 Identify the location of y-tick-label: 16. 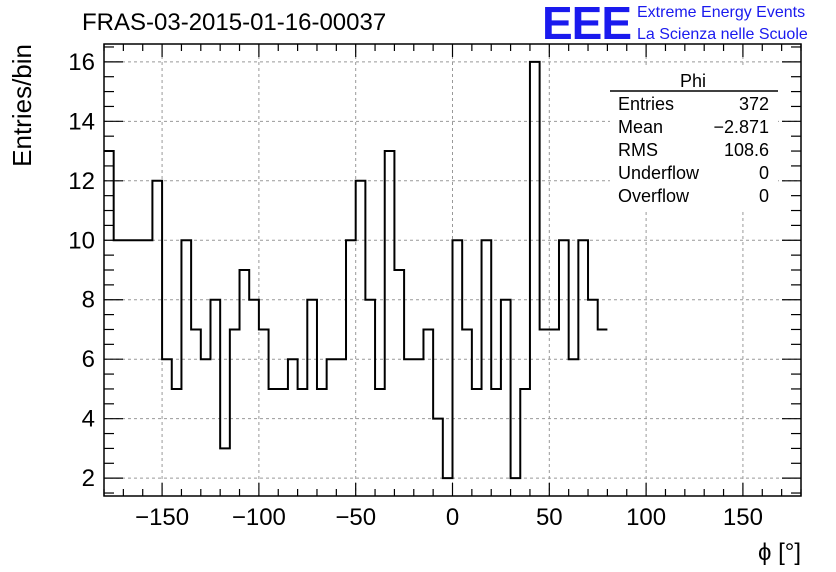
(81, 62).